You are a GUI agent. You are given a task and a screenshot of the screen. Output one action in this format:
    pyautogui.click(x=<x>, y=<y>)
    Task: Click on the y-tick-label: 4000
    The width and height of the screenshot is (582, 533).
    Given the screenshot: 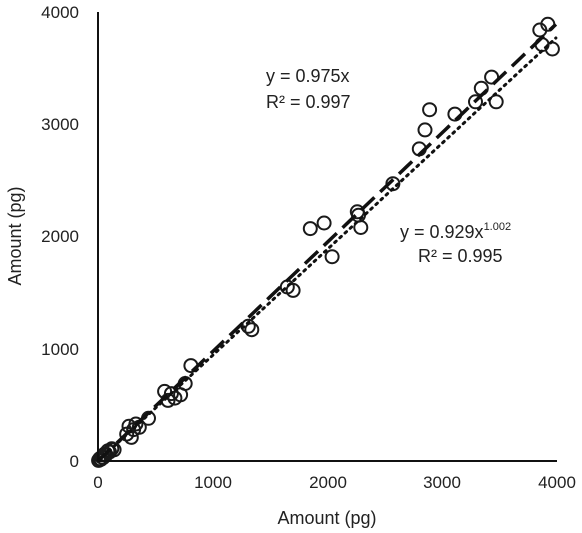 What is the action you would take?
    pyautogui.click(x=60, y=12)
    